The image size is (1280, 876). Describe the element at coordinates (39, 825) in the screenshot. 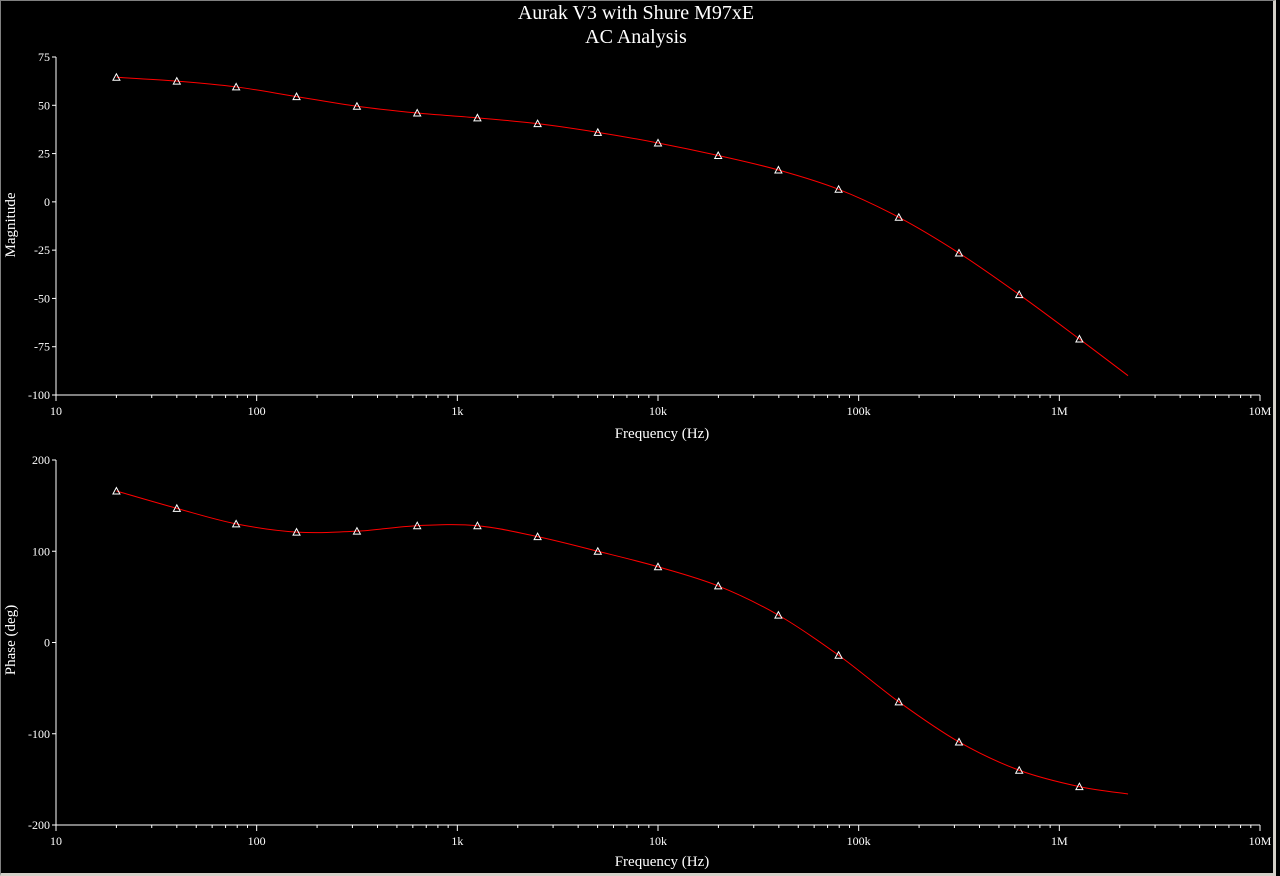

I see `y-tick-label: -200` at that location.